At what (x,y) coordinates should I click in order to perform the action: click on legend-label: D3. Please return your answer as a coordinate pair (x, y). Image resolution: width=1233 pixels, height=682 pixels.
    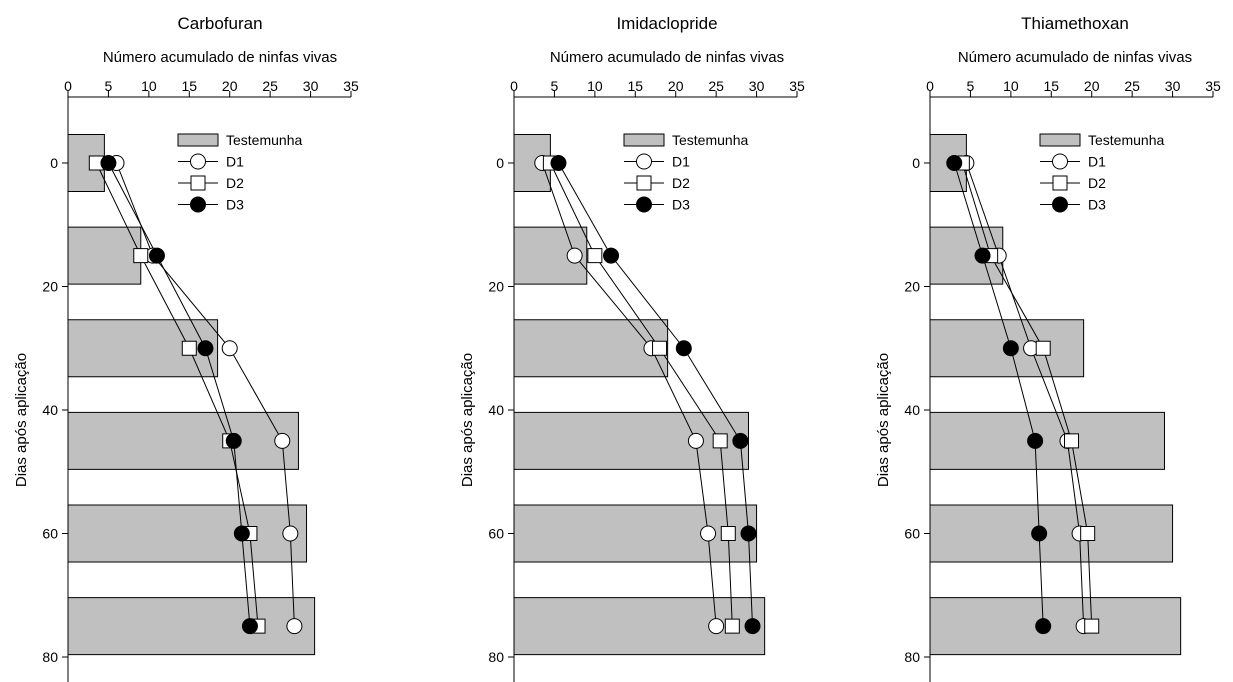
    Looking at the image, I should click on (1097, 205).